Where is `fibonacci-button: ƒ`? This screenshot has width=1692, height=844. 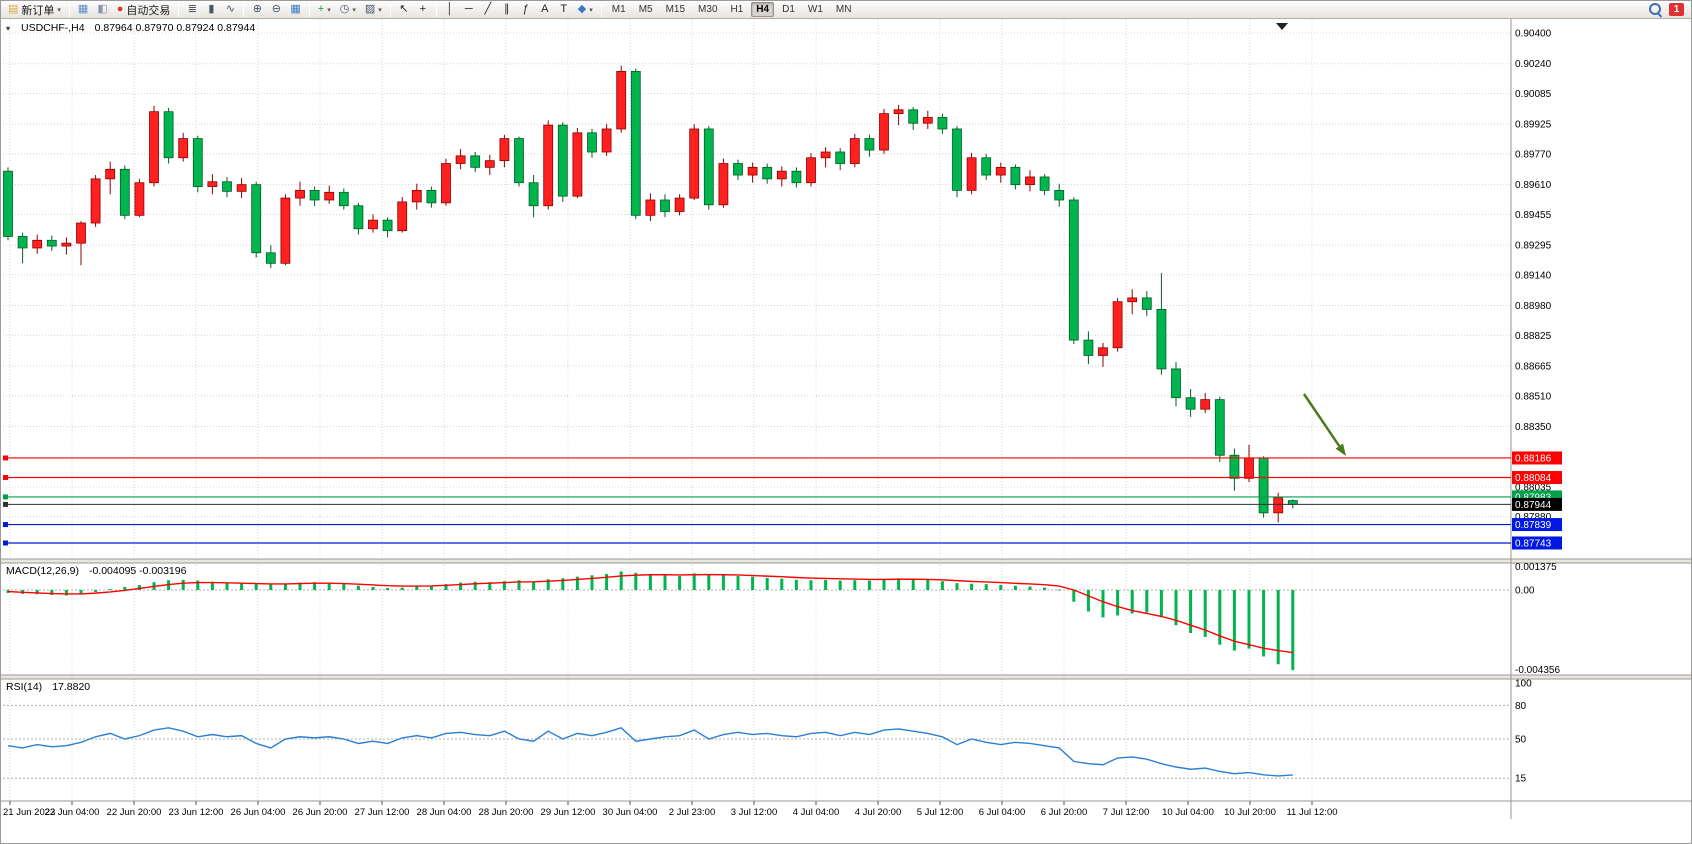 fibonacci-button: ƒ is located at coordinates (526, 10).